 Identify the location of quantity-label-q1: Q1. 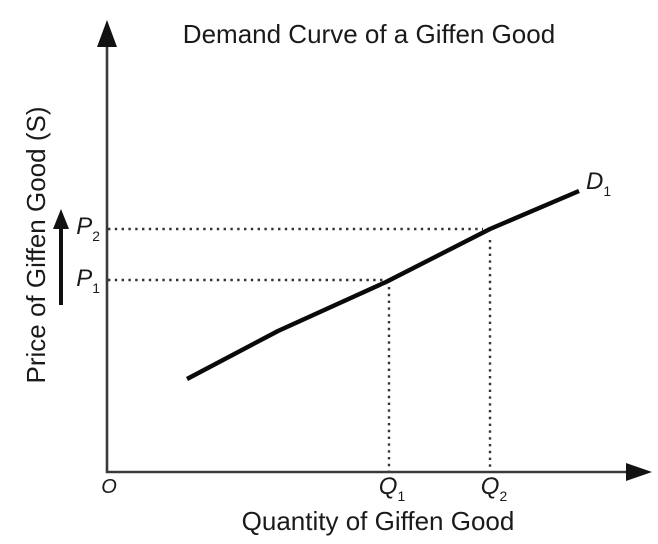
(392, 489).